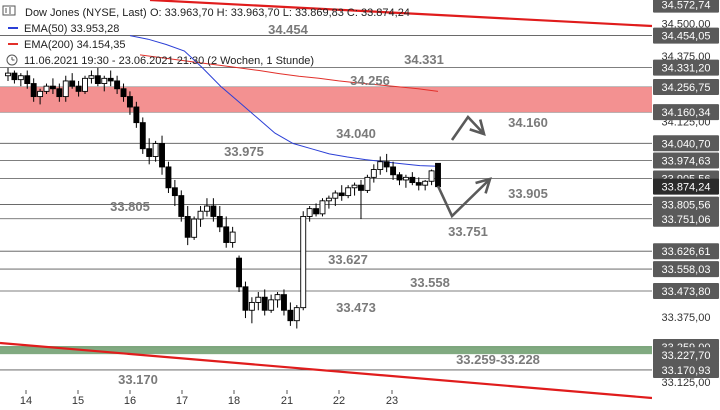  Describe the element at coordinates (234, 401) in the screenshot. I see `time-tick-label: 18` at that location.